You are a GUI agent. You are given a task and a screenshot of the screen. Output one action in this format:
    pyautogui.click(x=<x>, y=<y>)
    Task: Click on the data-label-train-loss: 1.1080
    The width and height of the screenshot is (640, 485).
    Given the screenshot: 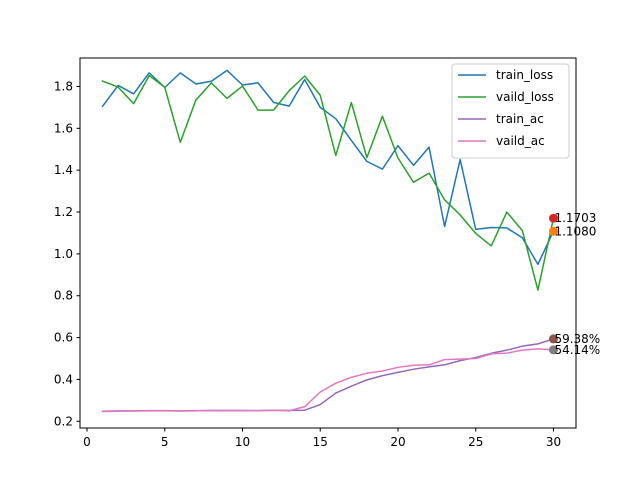 What is the action you would take?
    pyautogui.click(x=575, y=231)
    